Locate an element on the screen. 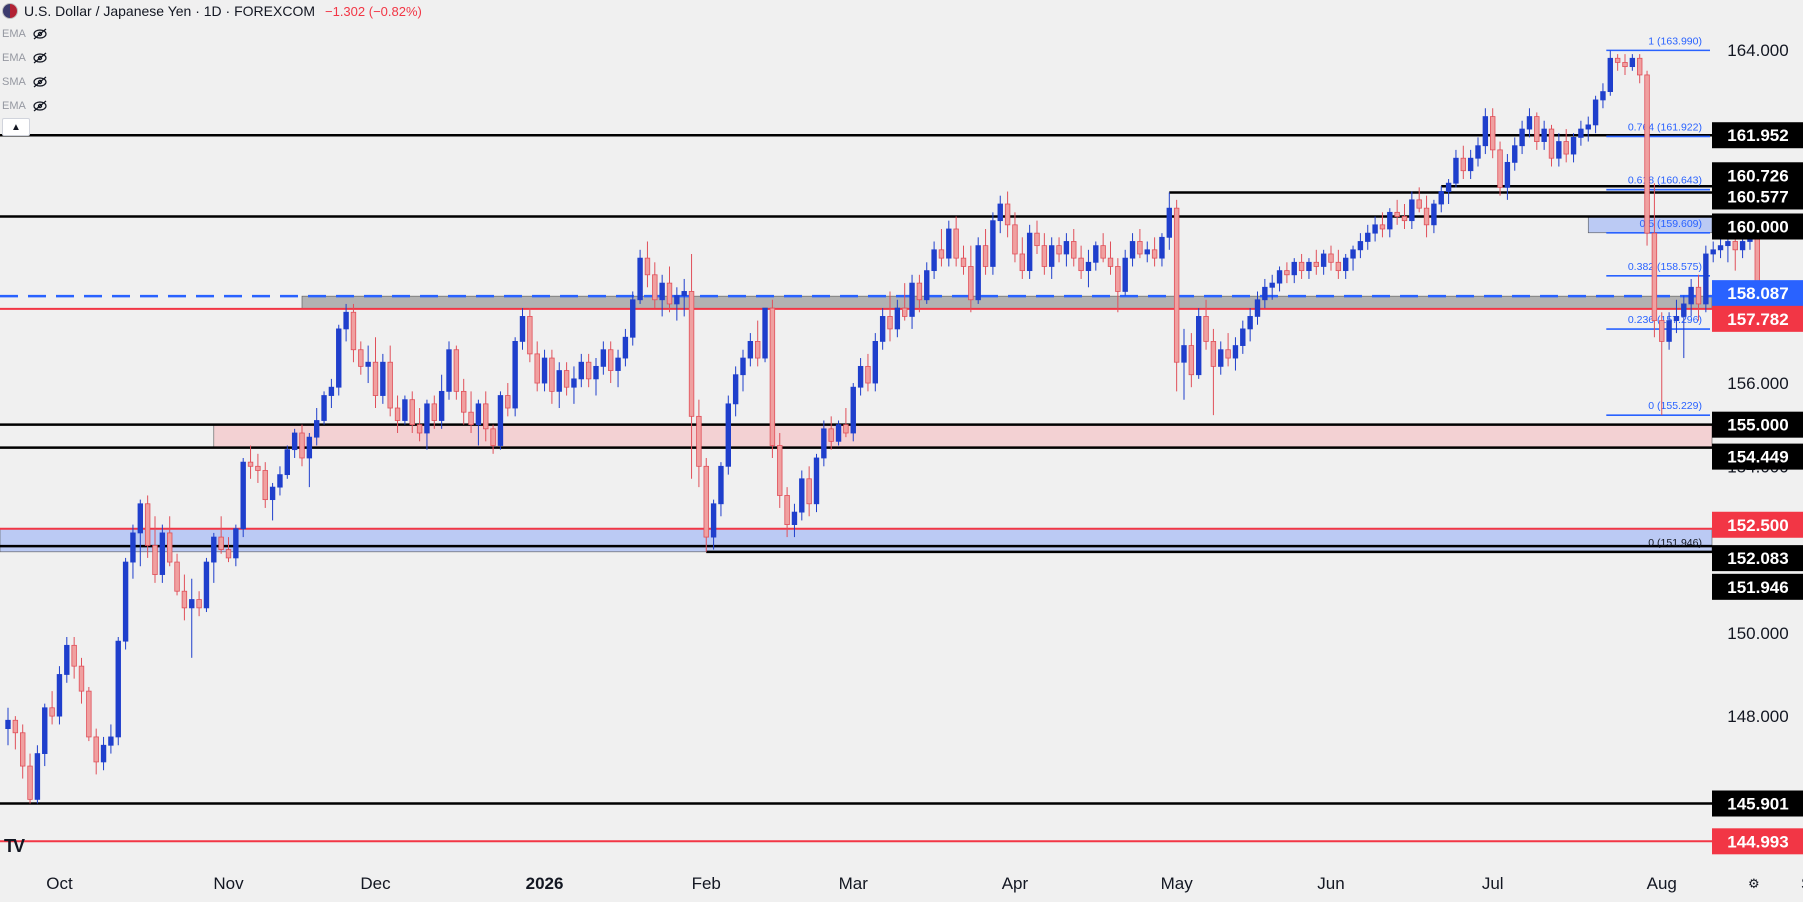 This screenshot has height=902, width=1803. price-tick-label: 156.000 is located at coordinates (1757, 383).